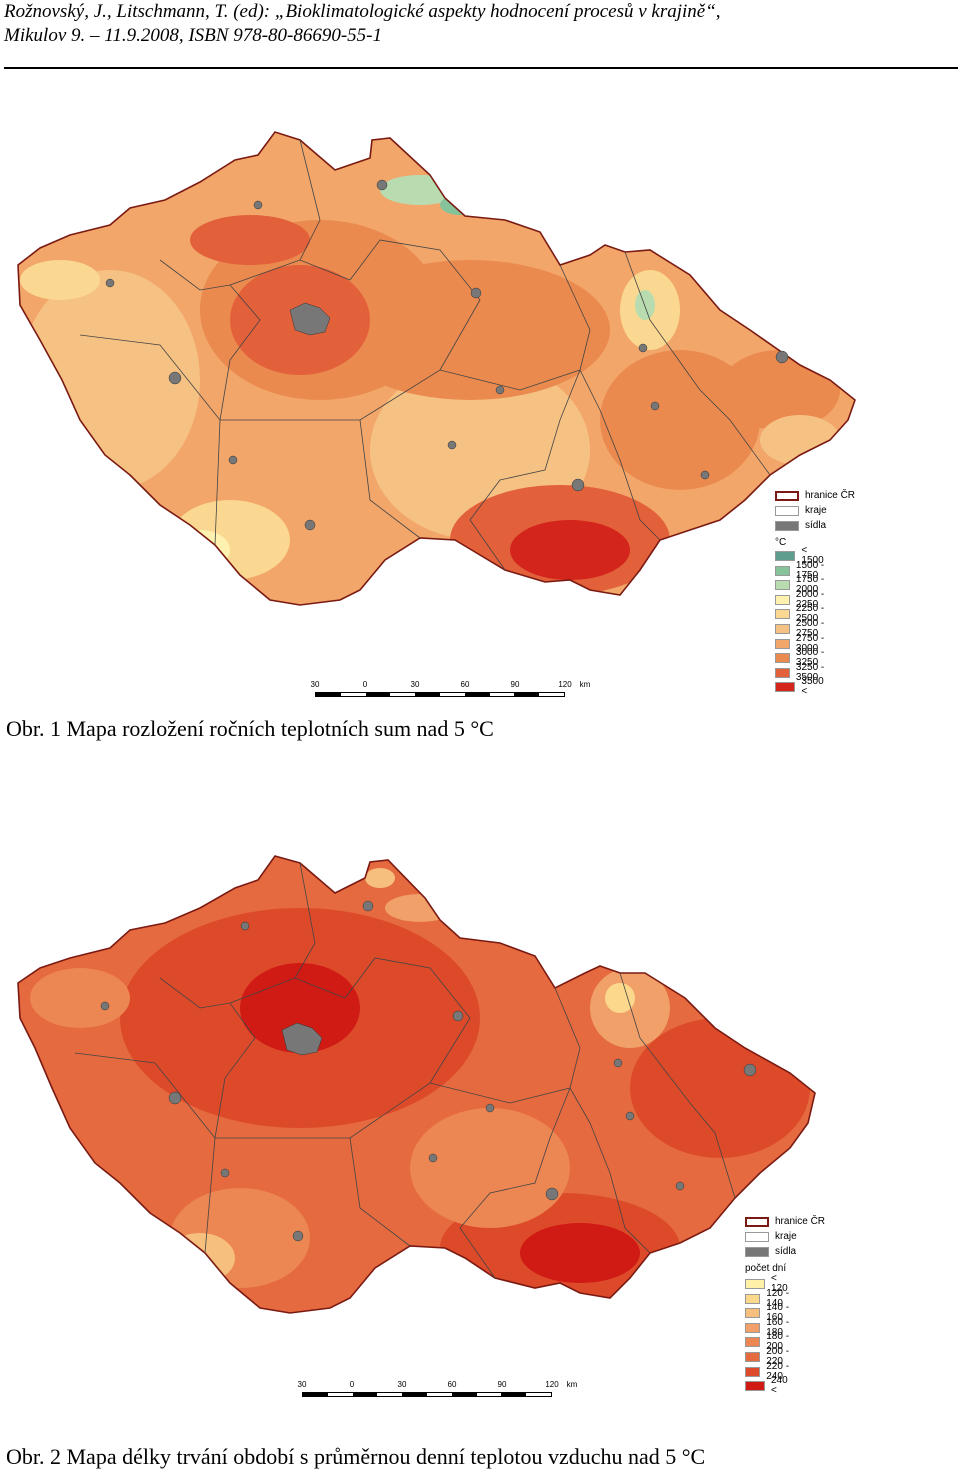  I want to click on legend-class-label: 120 - 140, so click(778, 1298).